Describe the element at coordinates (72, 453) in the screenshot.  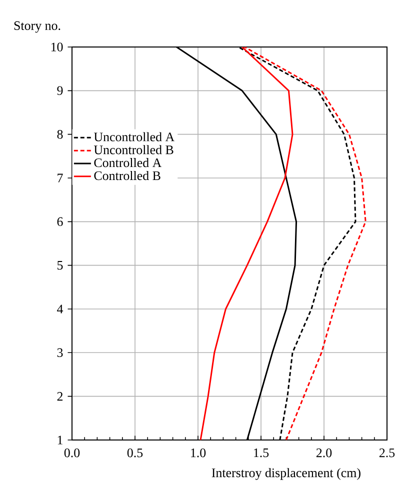
I see `x-tick-label: 0.0` at that location.